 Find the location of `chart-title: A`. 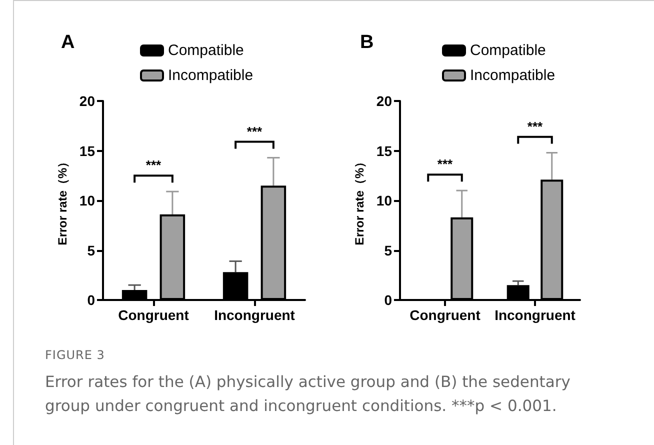

chart-title: A is located at coordinates (68, 42).